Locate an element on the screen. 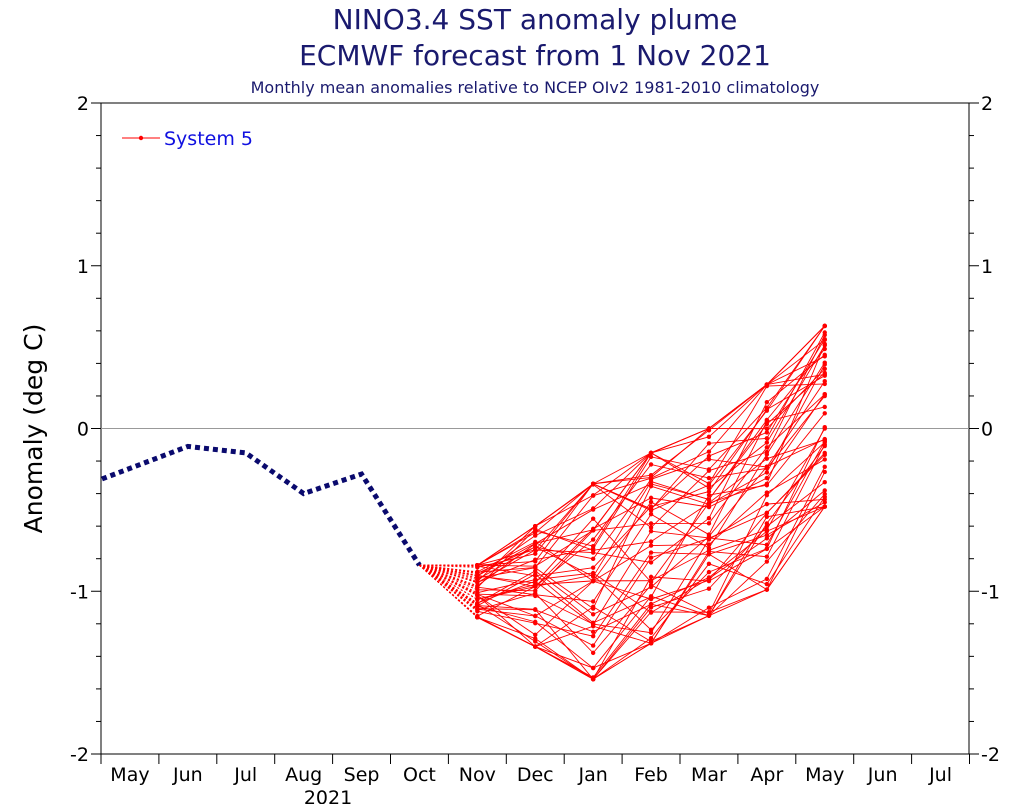  x-tick-label: Sep is located at coordinates (362, 775).